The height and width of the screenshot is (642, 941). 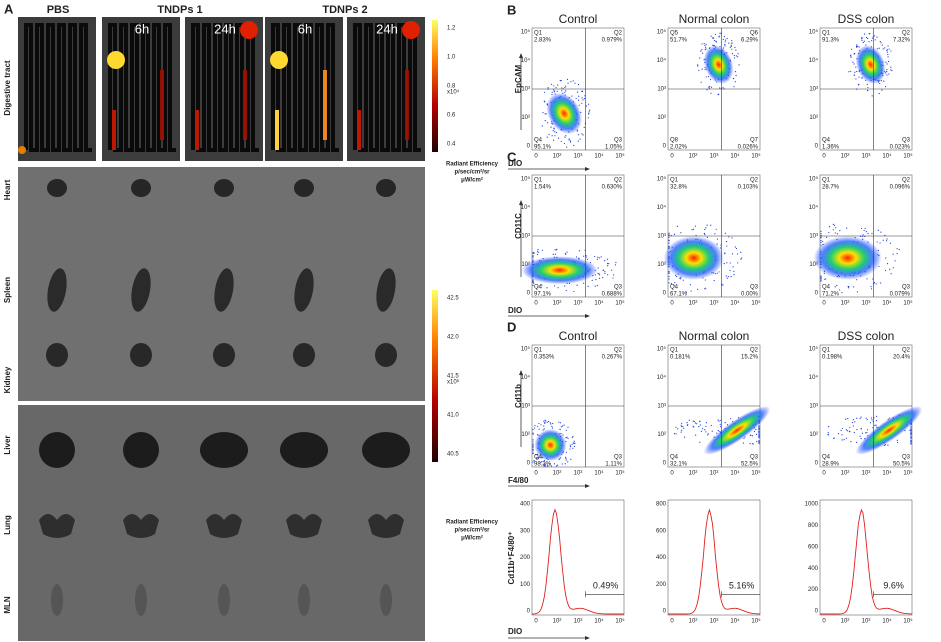 What do you see at coordinates (906, 351) in the screenshot?
I see `quadrant-name: Q2` at bounding box center [906, 351].